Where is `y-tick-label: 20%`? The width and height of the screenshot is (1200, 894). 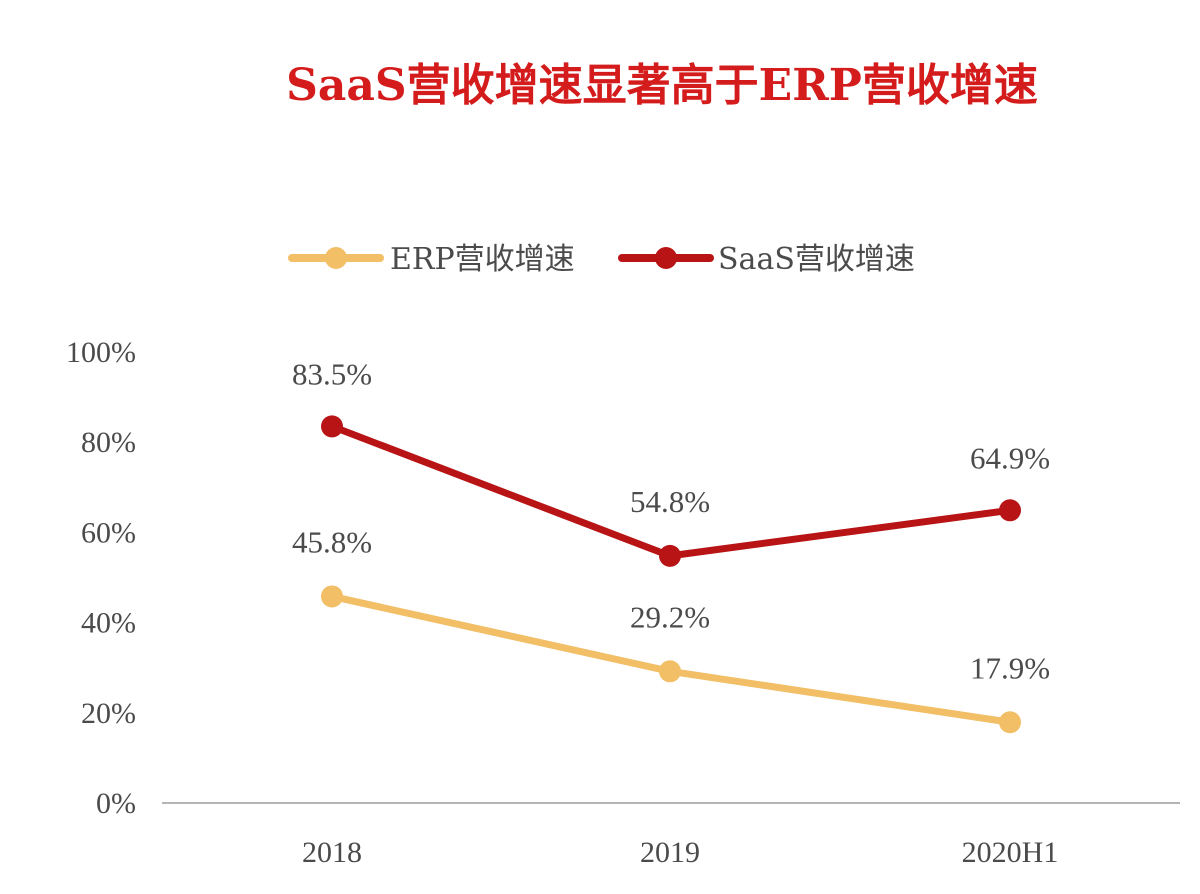 y-tick-label: 20% is located at coordinates (108, 713).